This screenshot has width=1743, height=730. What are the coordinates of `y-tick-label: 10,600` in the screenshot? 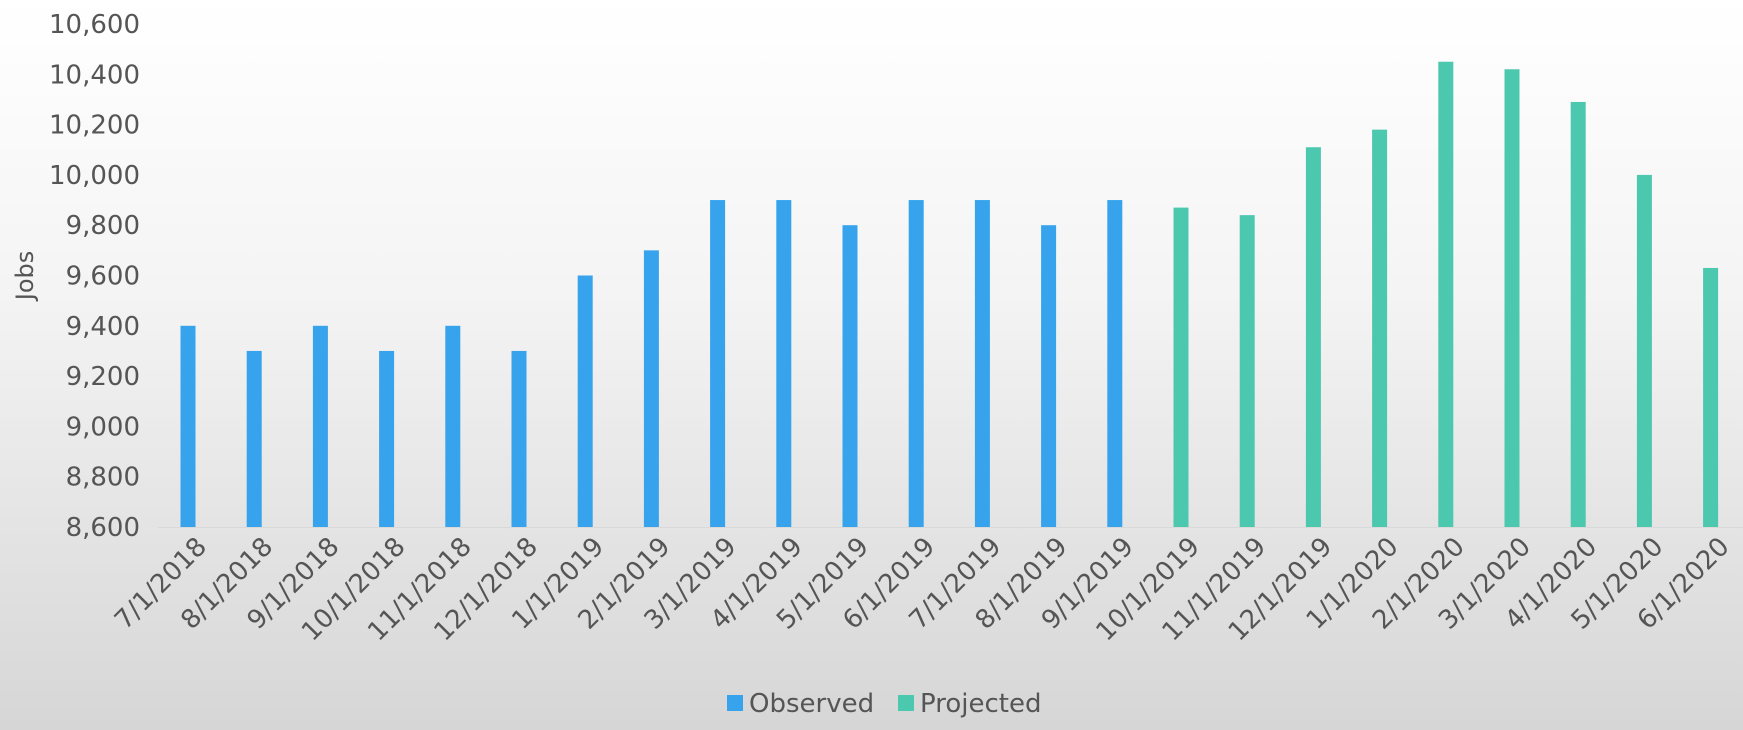 It's located at (94, 25).